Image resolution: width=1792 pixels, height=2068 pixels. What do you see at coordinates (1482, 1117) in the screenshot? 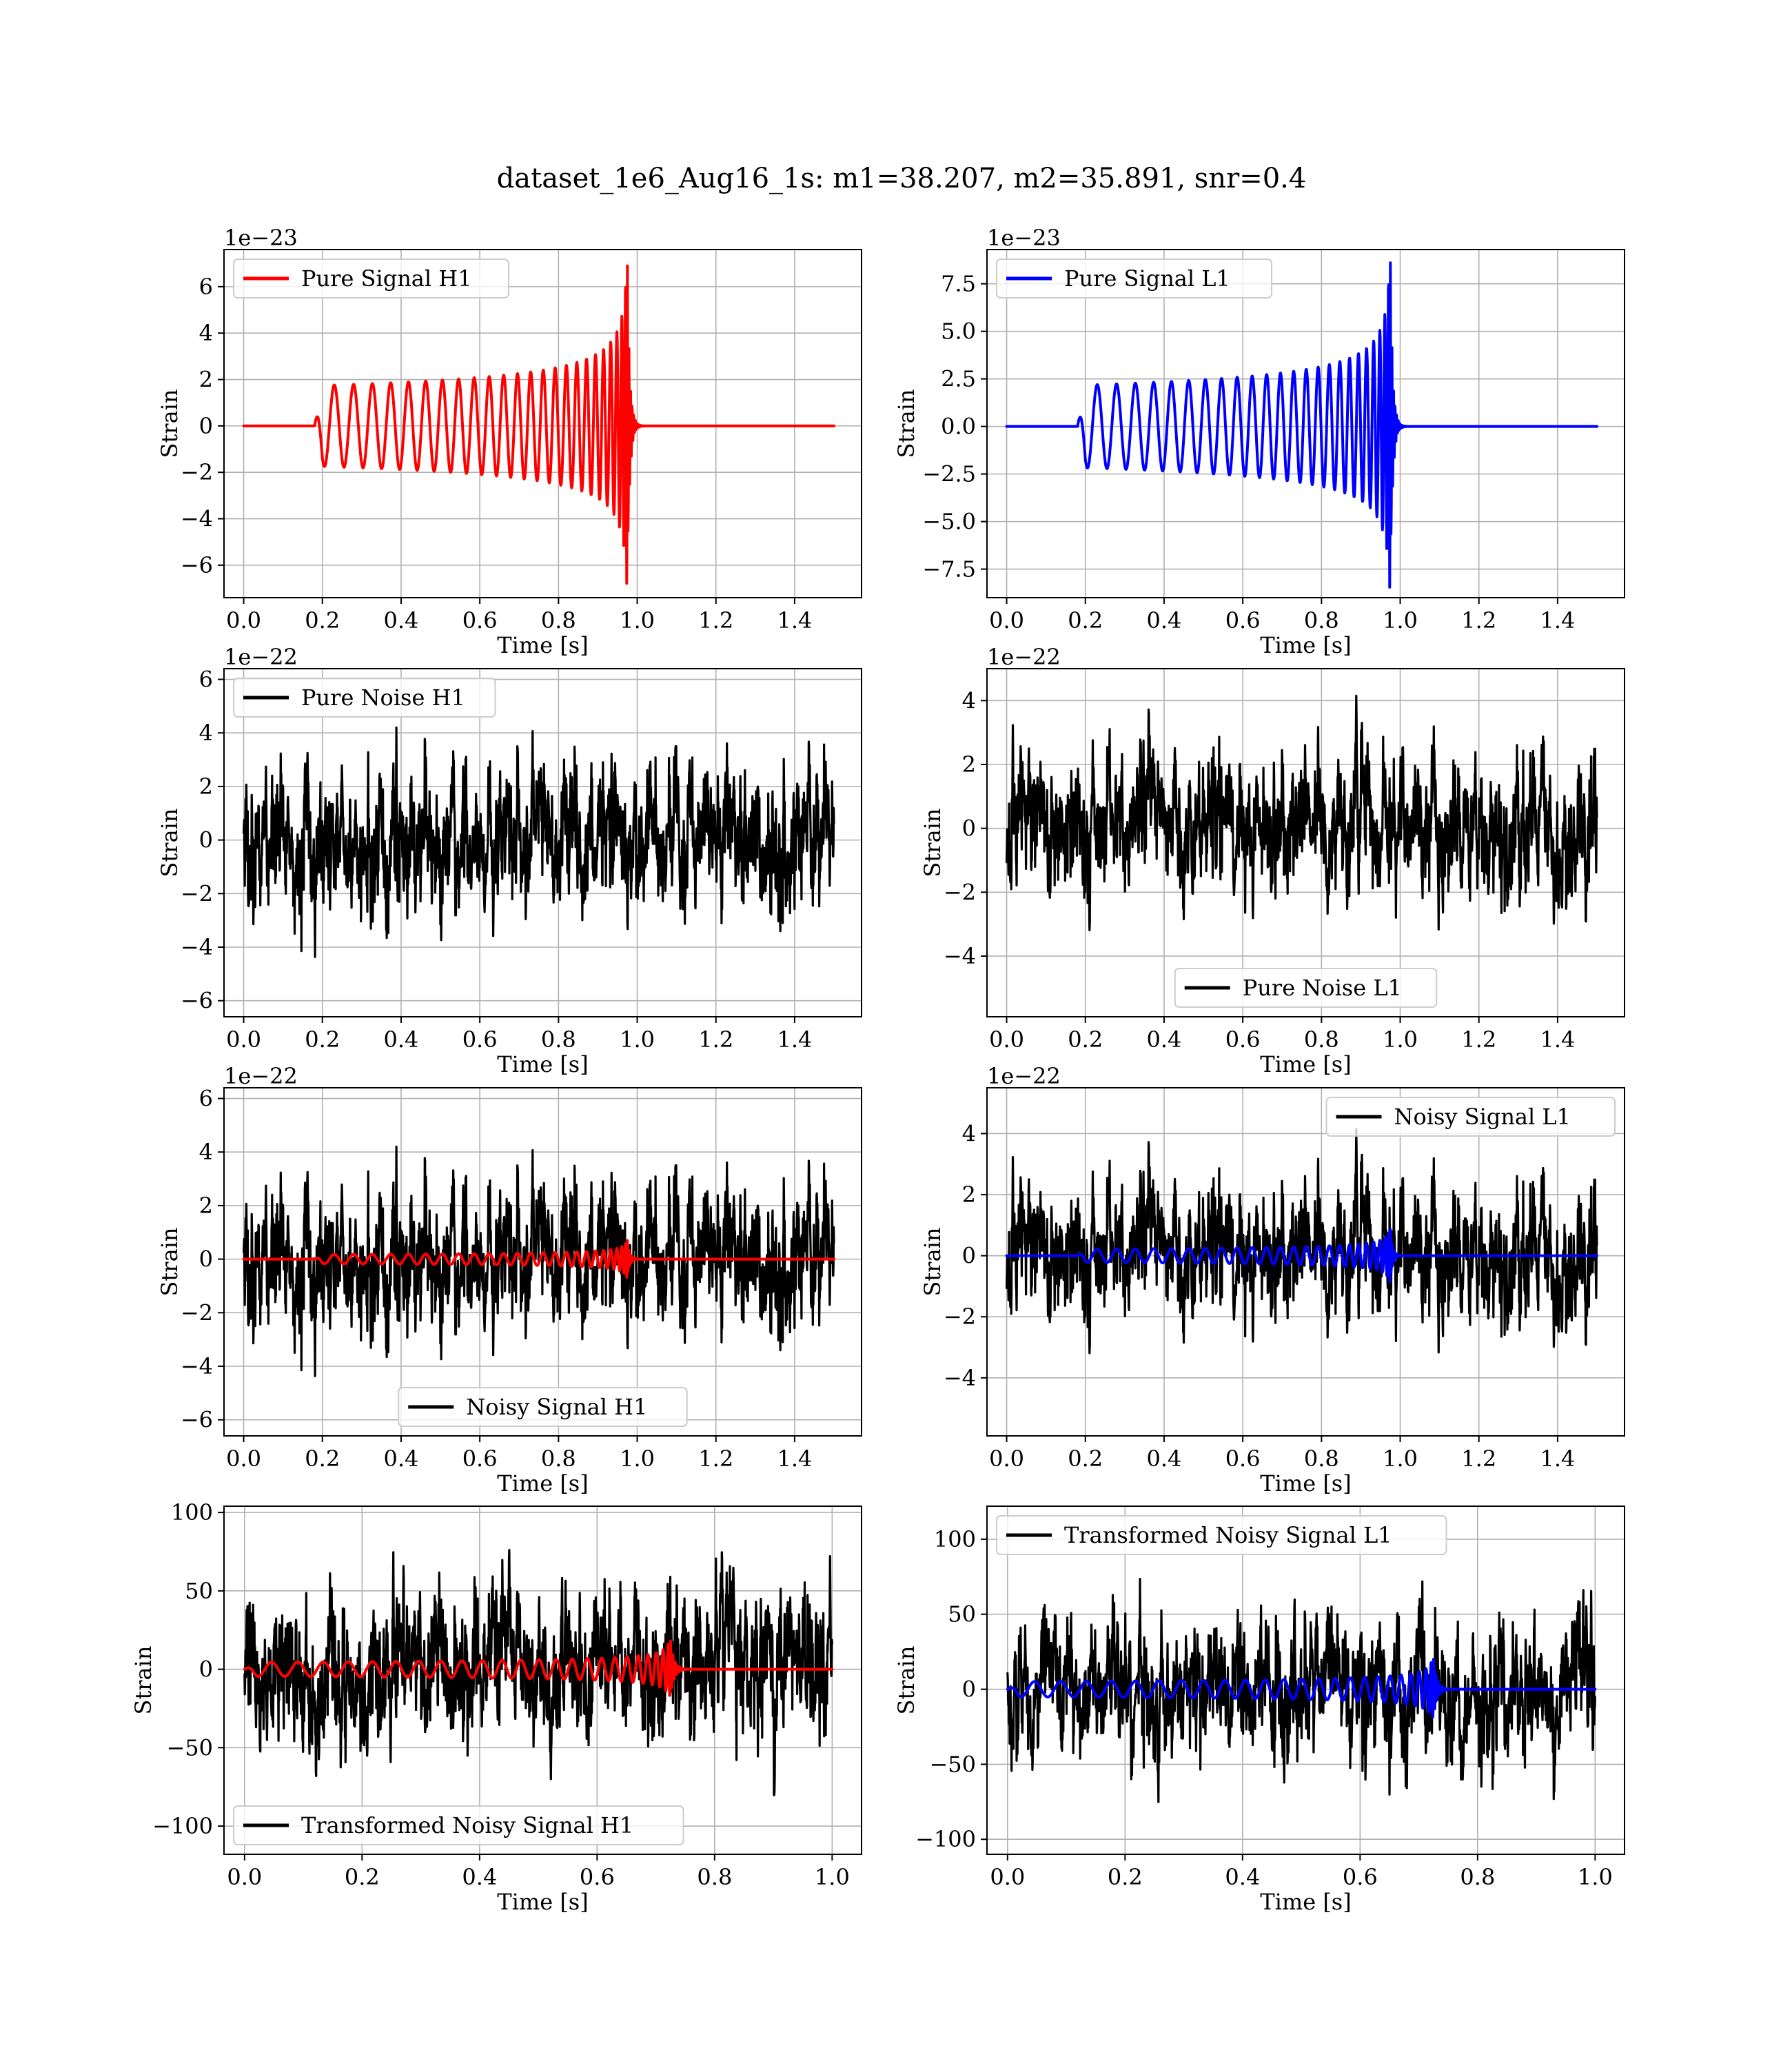
I see `legend-label: Noisy Signal L1` at bounding box center [1482, 1117].